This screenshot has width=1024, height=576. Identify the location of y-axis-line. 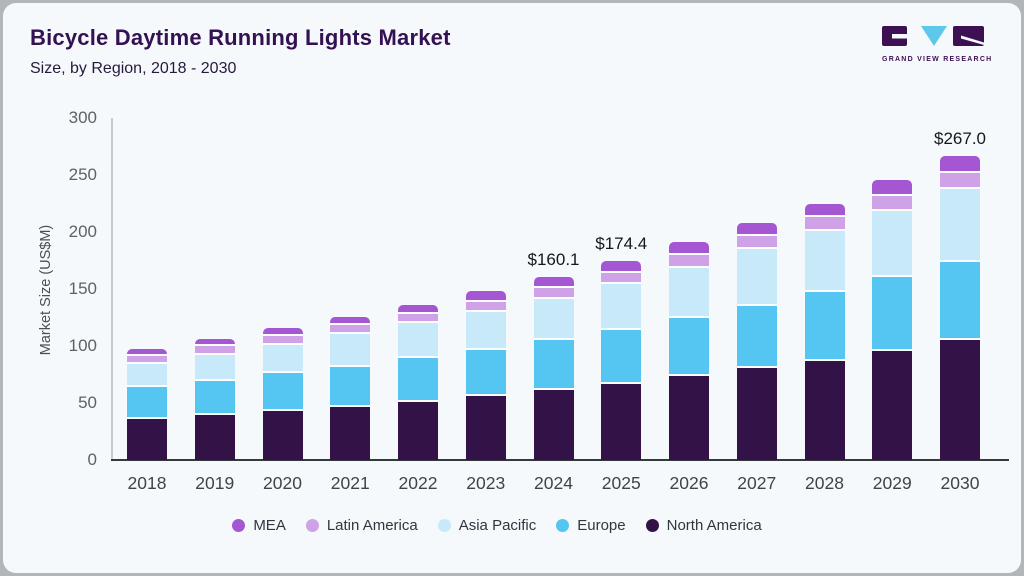
(112, 289).